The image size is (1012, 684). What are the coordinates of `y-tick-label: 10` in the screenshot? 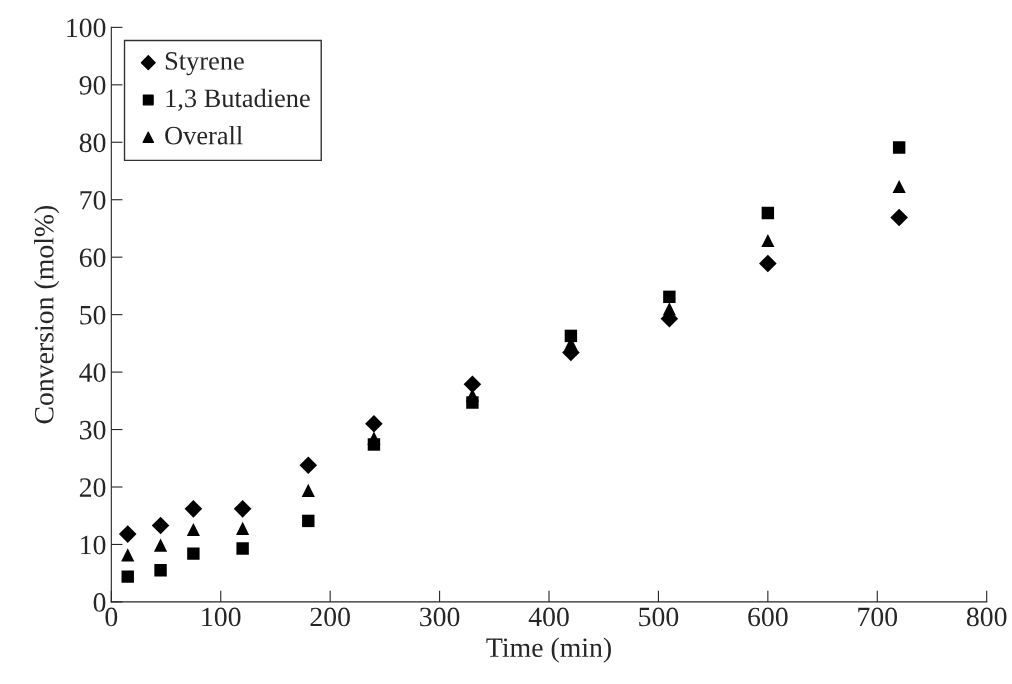 It's located at (93, 545).